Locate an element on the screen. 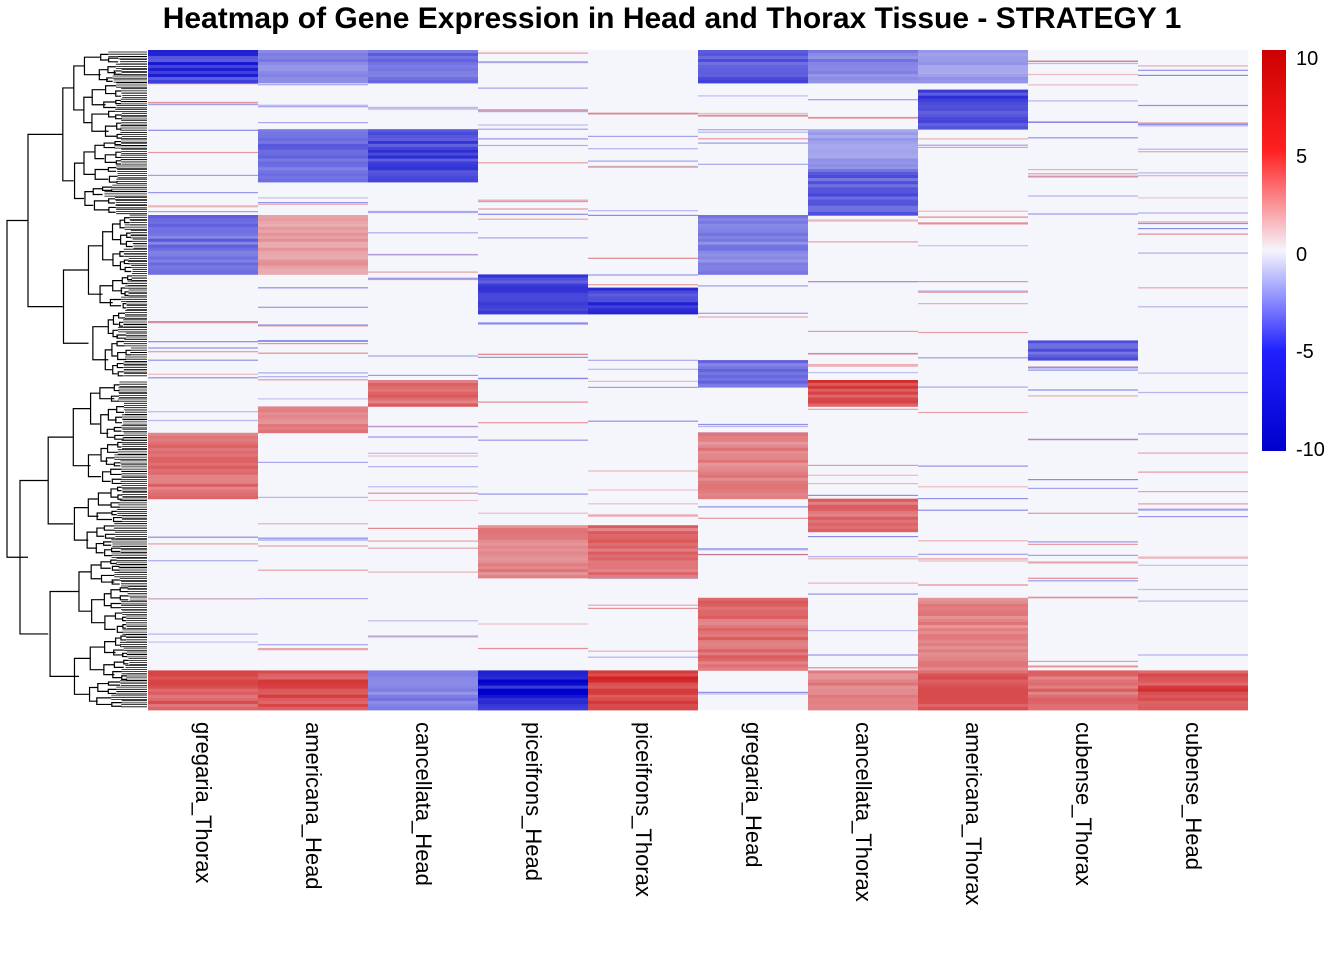 This screenshot has width=1344, height=960. legend-tick-label: 5 is located at coordinates (1302, 156).